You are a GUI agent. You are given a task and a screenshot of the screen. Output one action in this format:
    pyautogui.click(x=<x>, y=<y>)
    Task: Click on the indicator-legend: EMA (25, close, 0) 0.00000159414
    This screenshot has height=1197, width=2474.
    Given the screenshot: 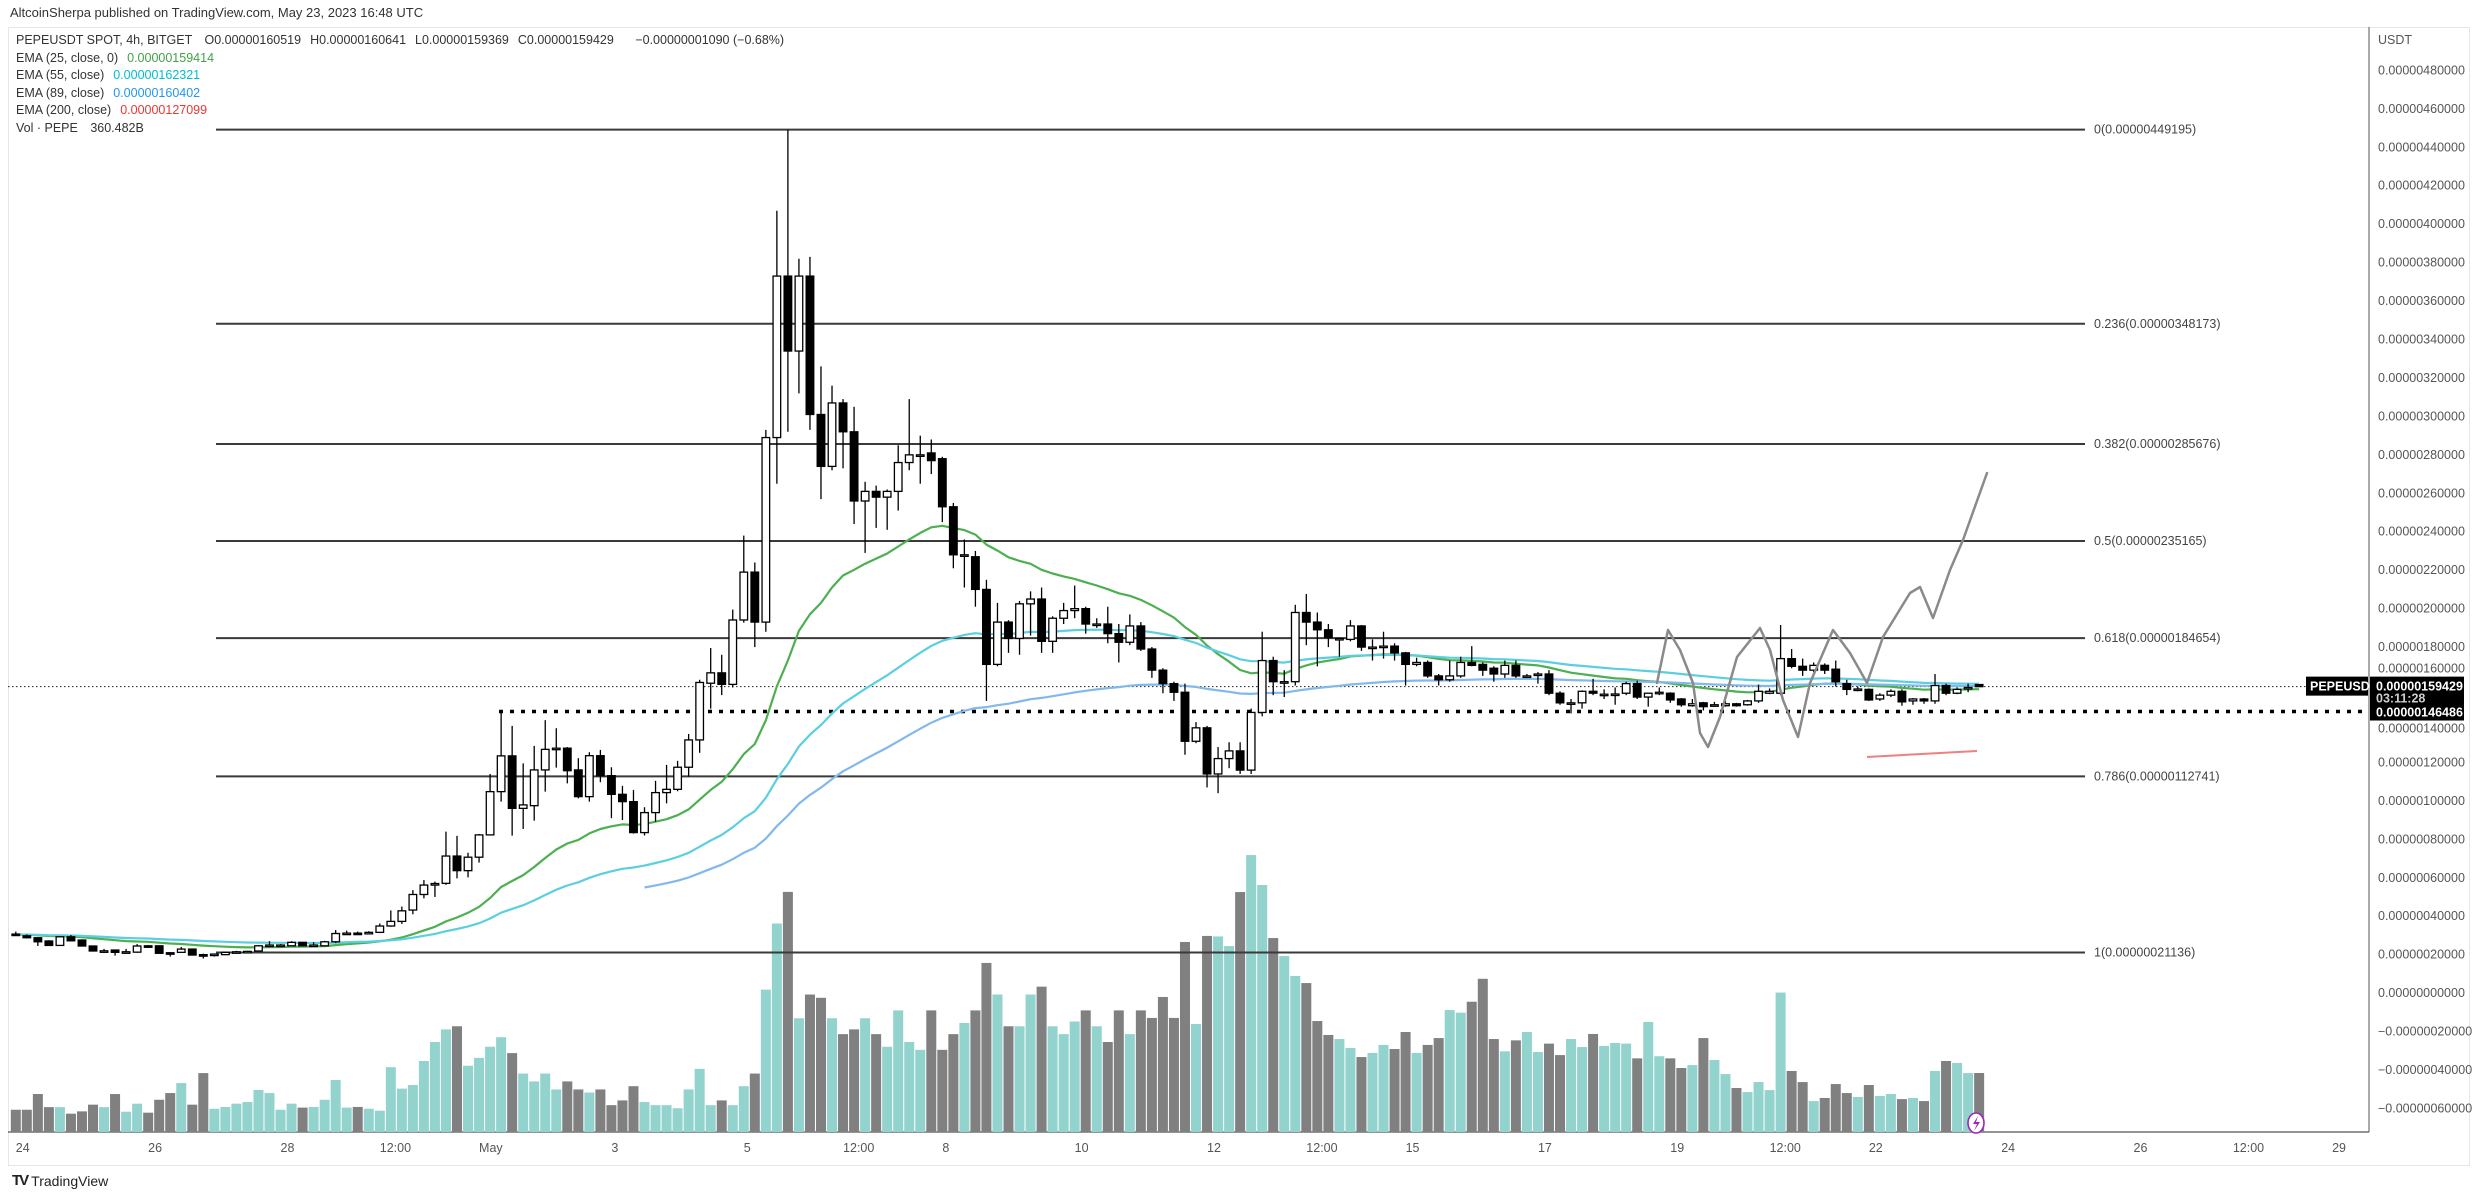 What is the action you would take?
    pyautogui.click(x=400, y=59)
    